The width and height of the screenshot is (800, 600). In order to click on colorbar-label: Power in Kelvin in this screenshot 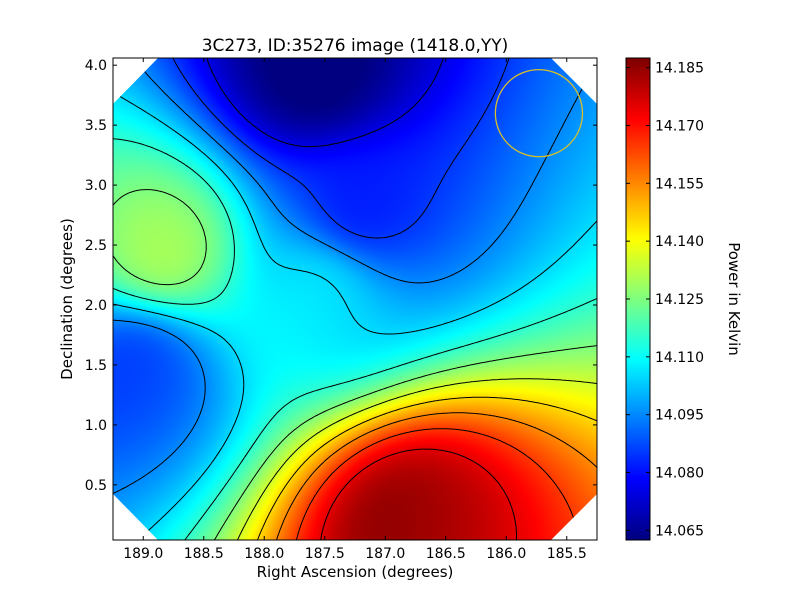, I will do `click(734, 299)`.